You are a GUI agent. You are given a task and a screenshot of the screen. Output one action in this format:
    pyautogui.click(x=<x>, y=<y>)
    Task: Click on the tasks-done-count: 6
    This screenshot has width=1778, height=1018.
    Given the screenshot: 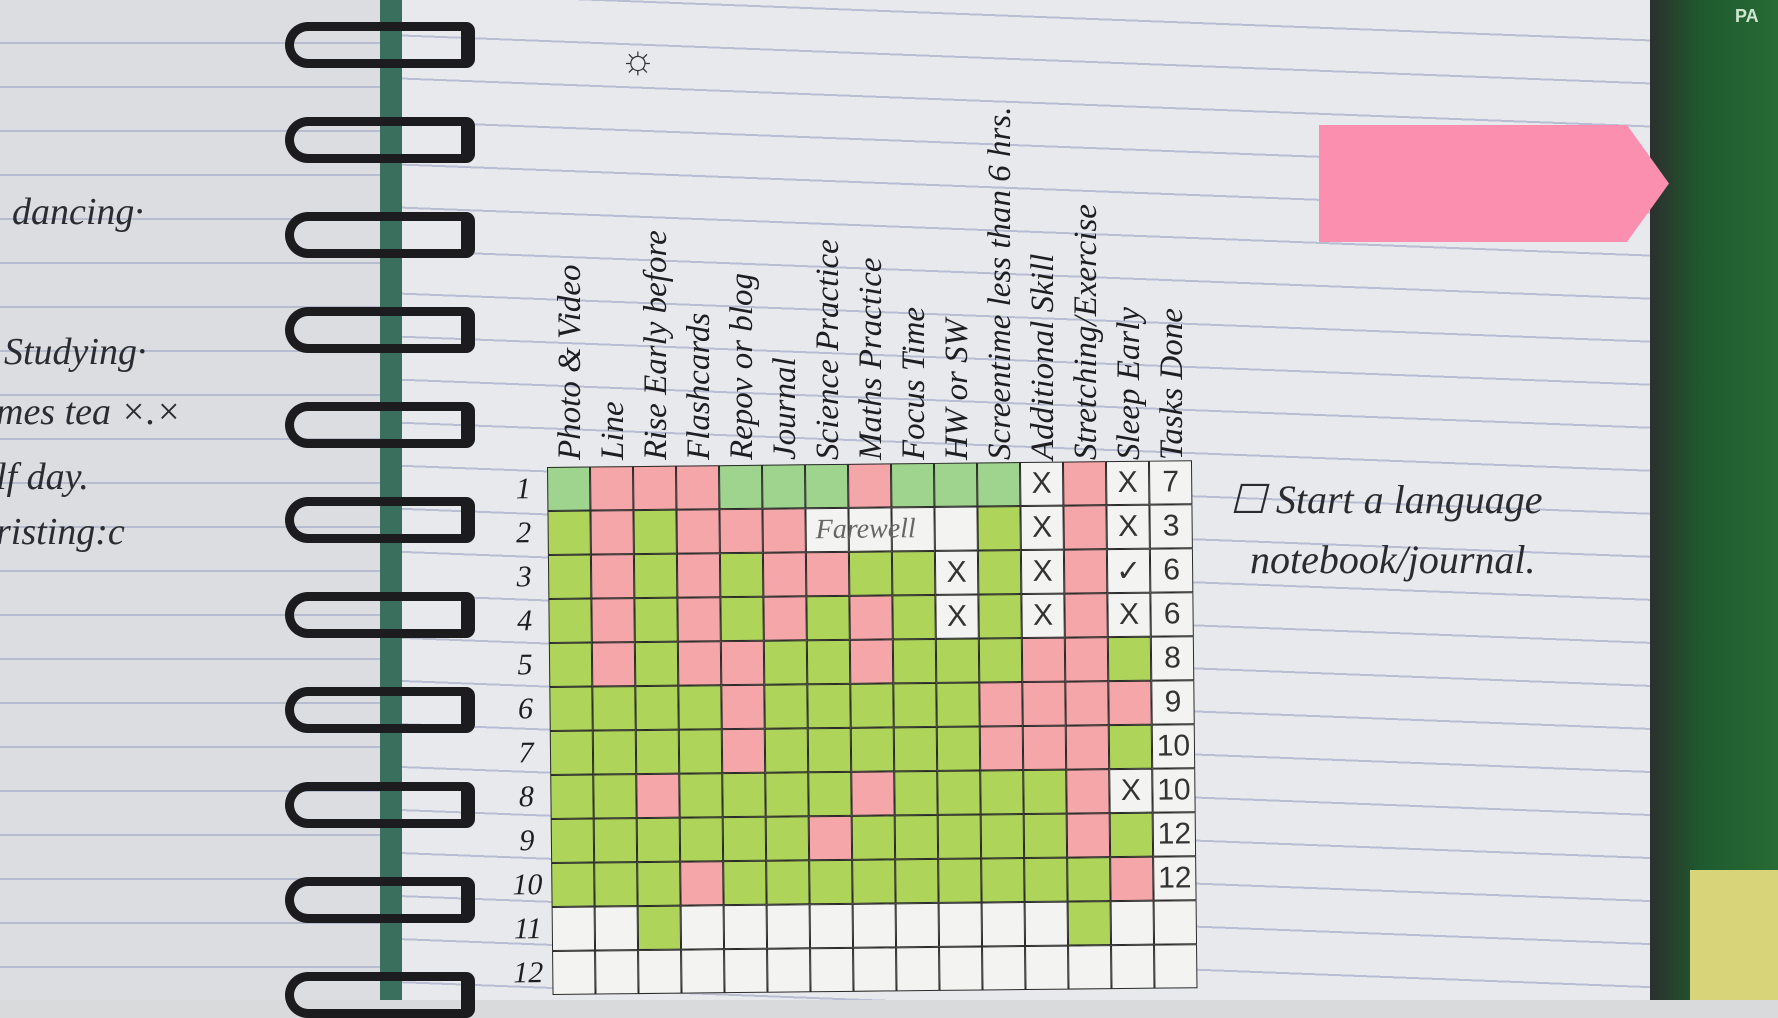 What is the action you would take?
    pyautogui.click(x=1171, y=570)
    